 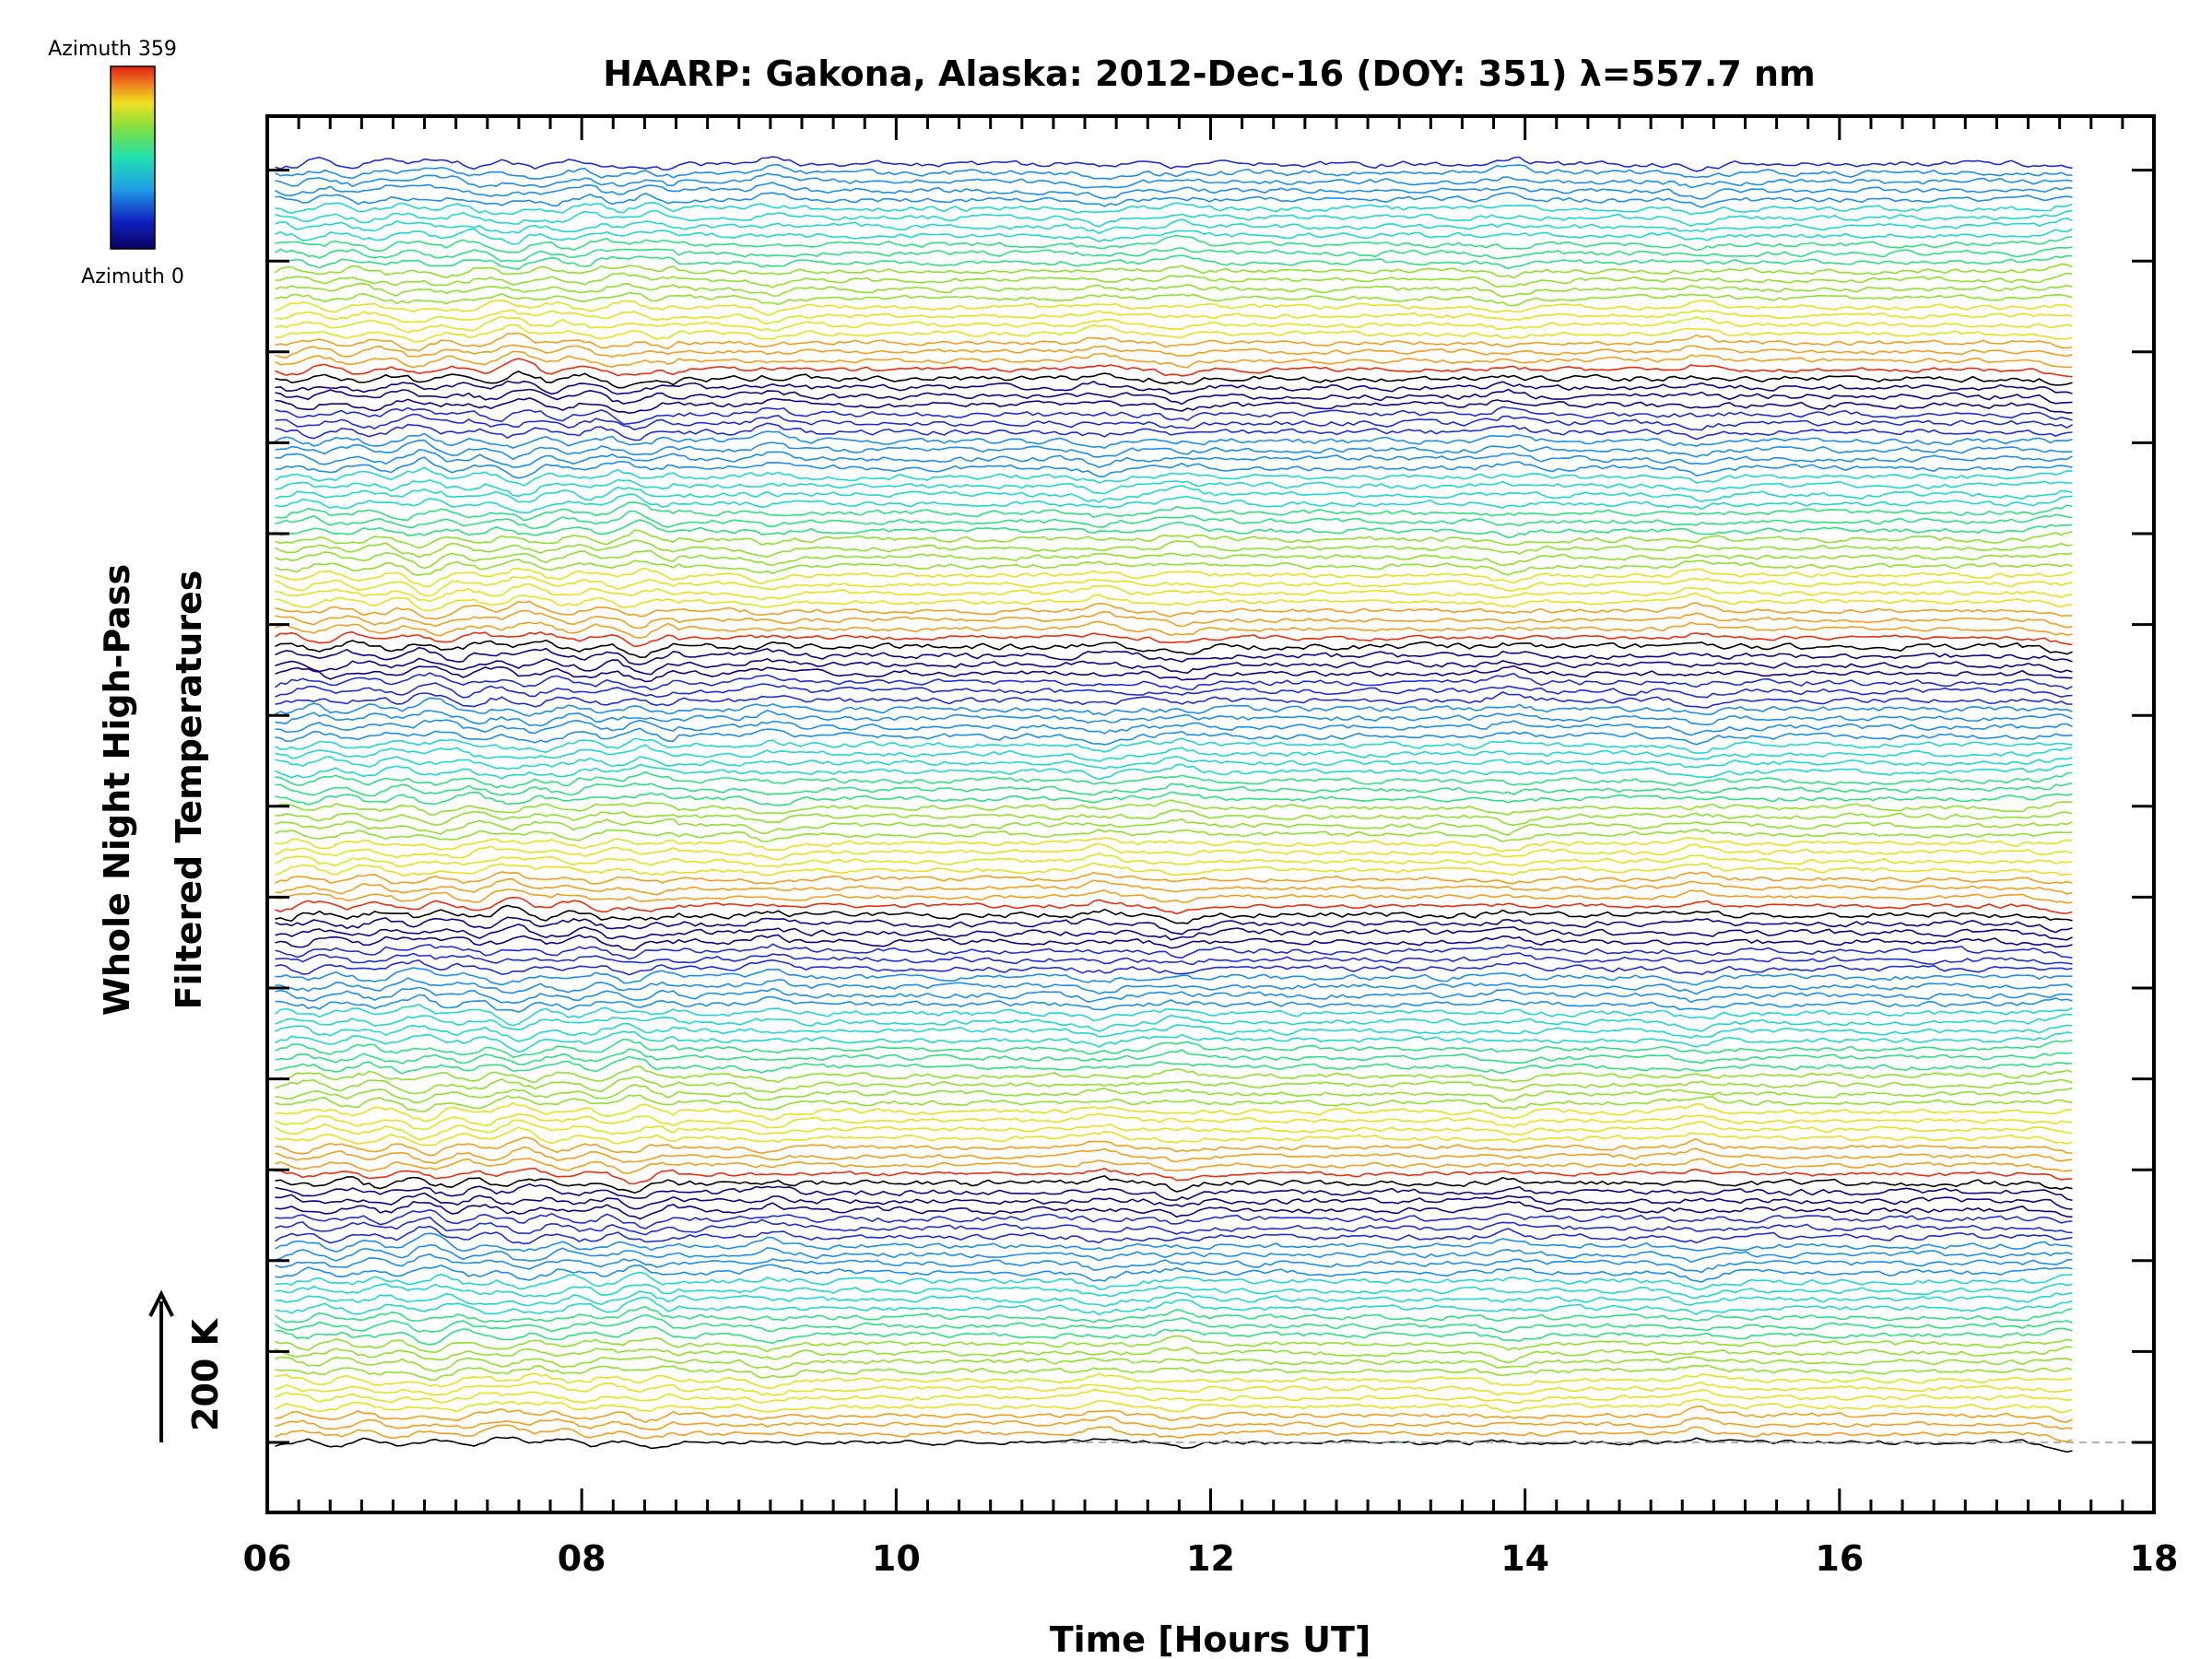 I want to click on x-tick-label: 16, so click(x=1839, y=1558).